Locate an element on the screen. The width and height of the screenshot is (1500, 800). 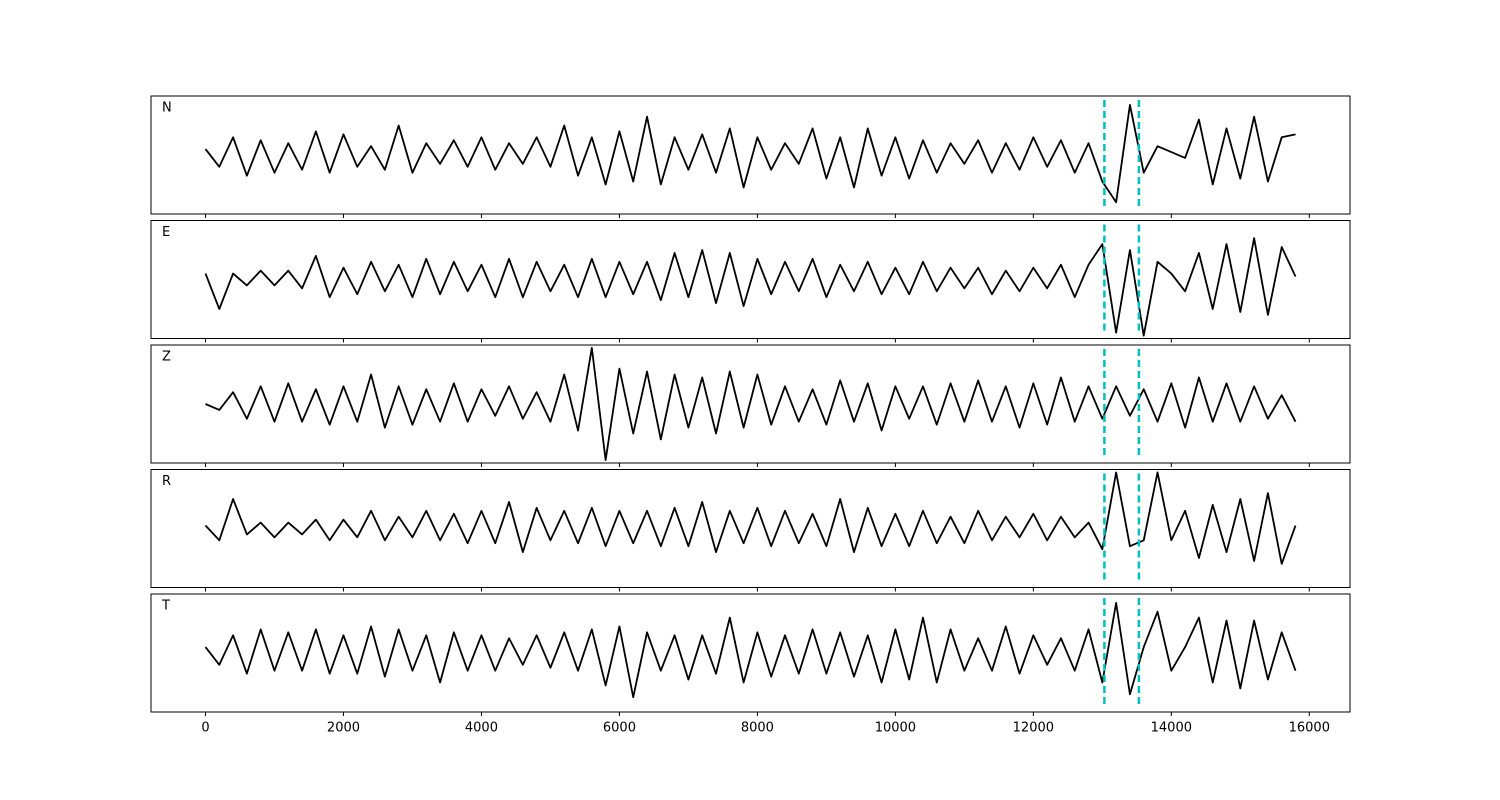
x-tick-label: 12000 is located at coordinates (1033, 728).